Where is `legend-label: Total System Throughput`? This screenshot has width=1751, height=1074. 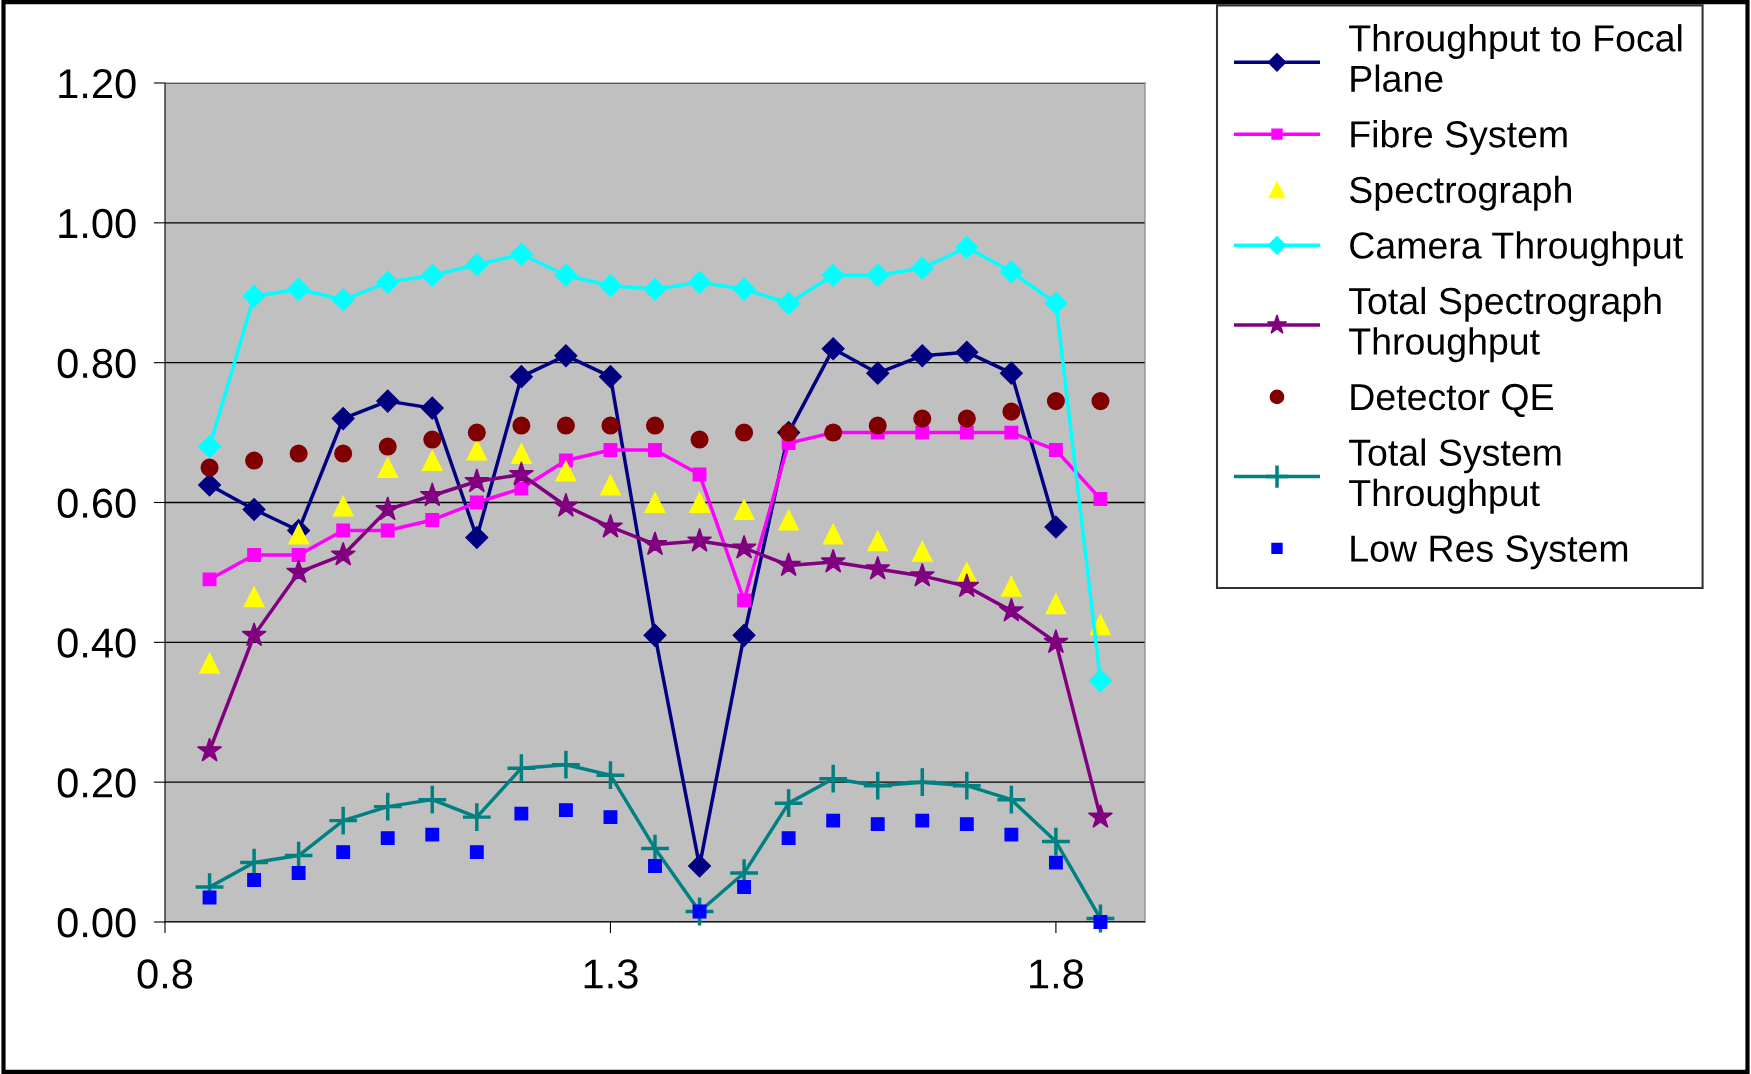
legend-label: Total System Throughput is located at coordinates (1455, 476).